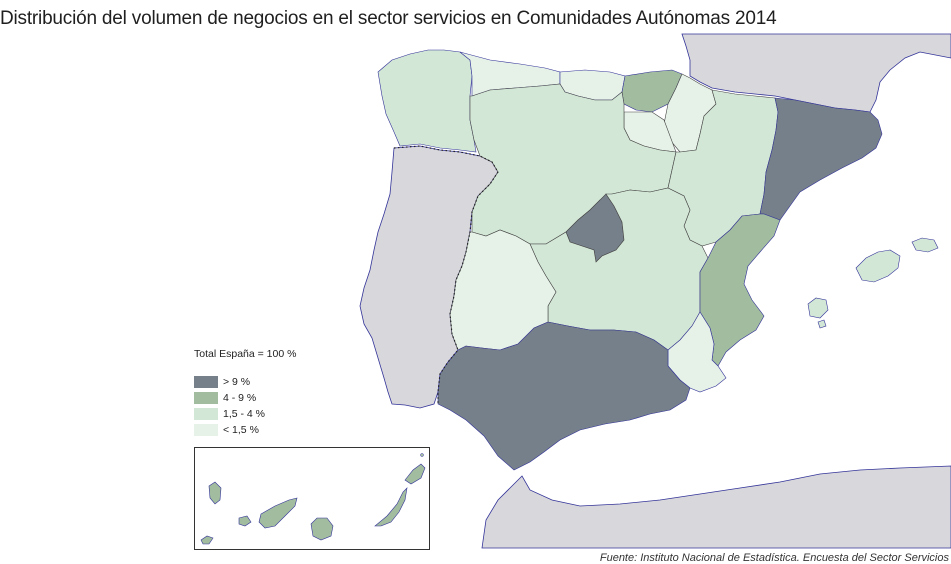 This screenshot has height=564, width=951. Describe the element at coordinates (697, 352) in the screenshot. I see `region-murcia` at that location.